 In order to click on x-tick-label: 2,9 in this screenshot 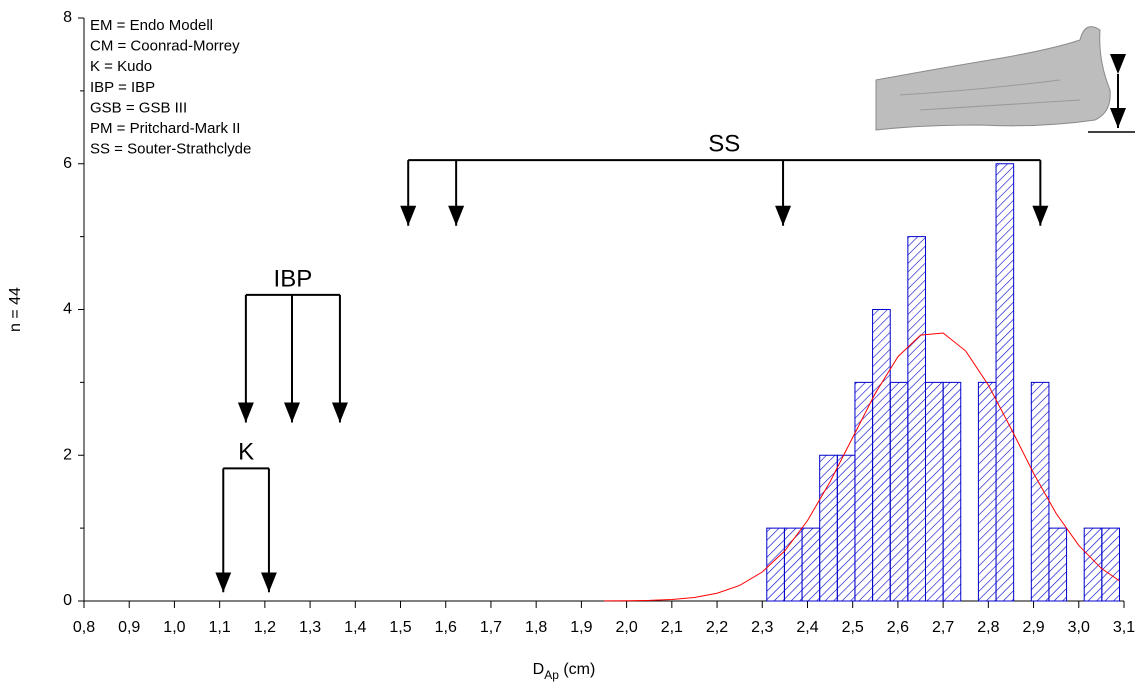, I will do `click(1033, 627)`.